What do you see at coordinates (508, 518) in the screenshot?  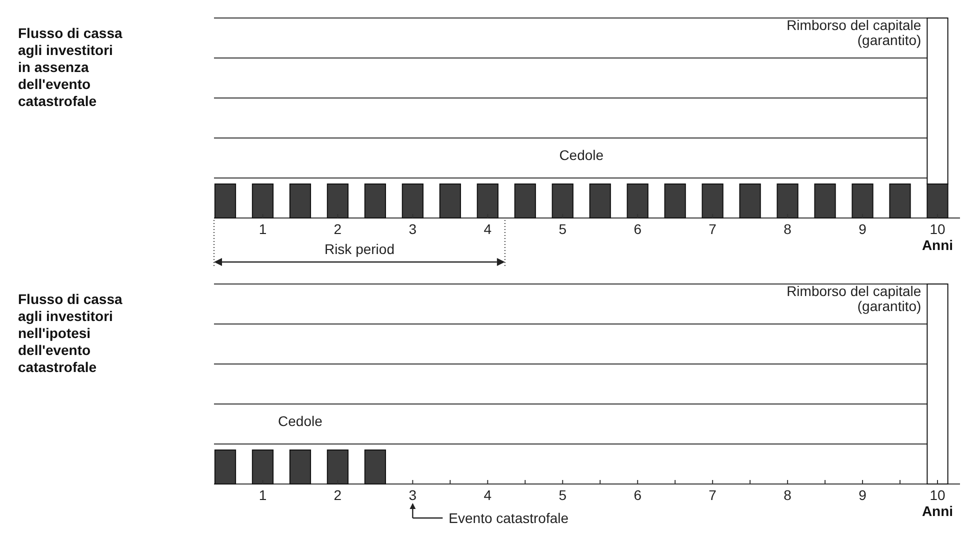 I see `text: Evento catastrofale` at bounding box center [508, 518].